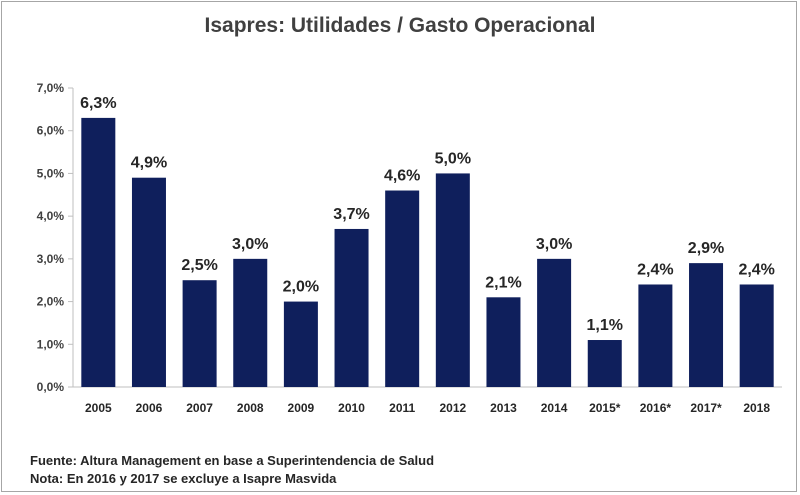 The width and height of the screenshot is (800, 495). What do you see at coordinates (656, 408) in the screenshot?
I see `x-tick-label: 2016*` at bounding box center [656, 408].